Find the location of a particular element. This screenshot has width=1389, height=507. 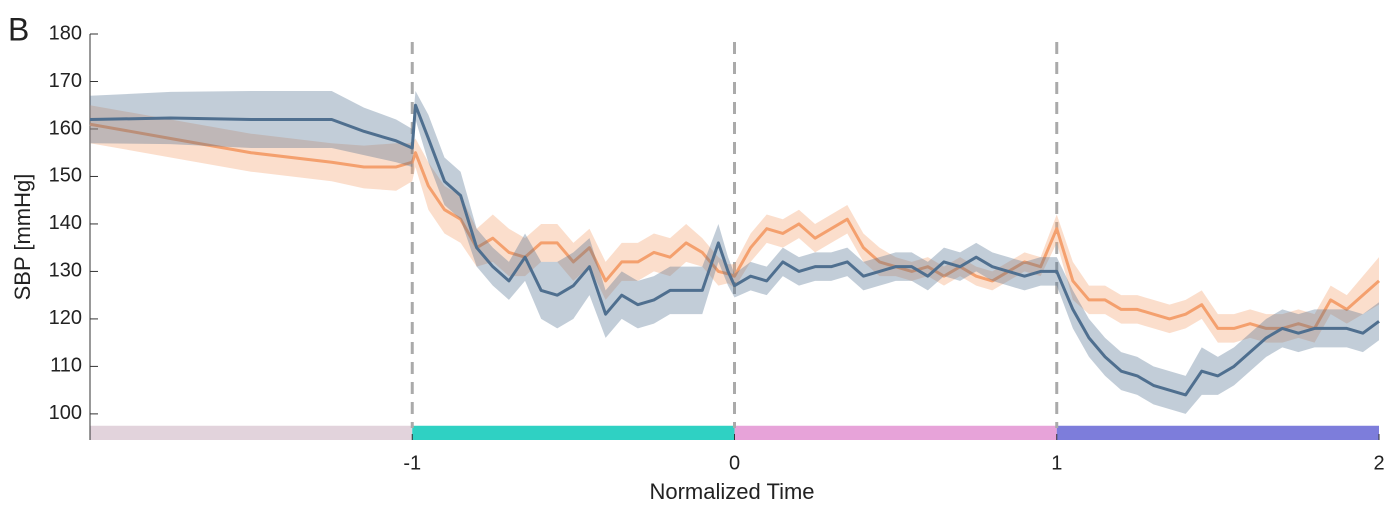

panel-label: B is located at coordinates (18, 29).